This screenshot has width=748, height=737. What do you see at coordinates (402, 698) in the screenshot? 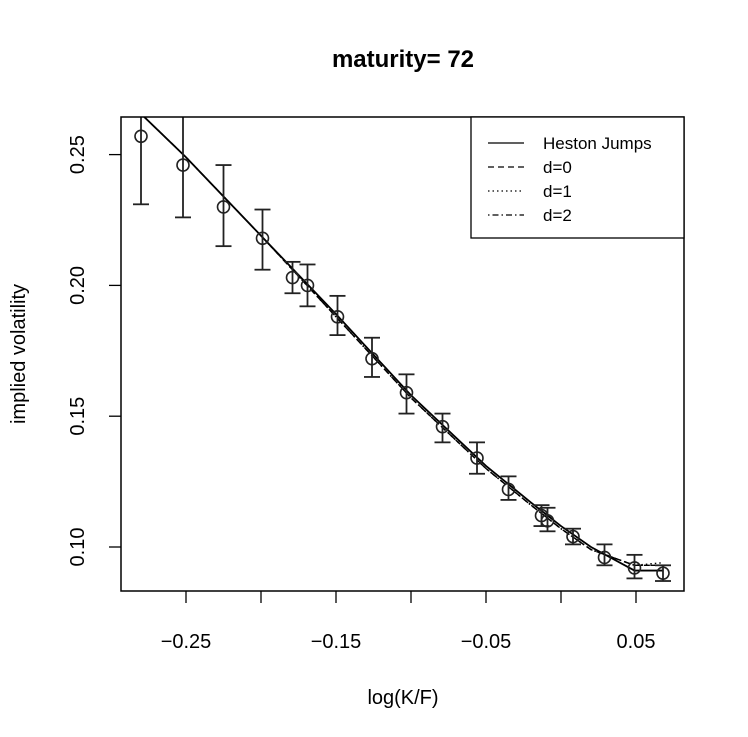
I see `x-axis-label: log(K/F)` at bounding box center [402, 698].